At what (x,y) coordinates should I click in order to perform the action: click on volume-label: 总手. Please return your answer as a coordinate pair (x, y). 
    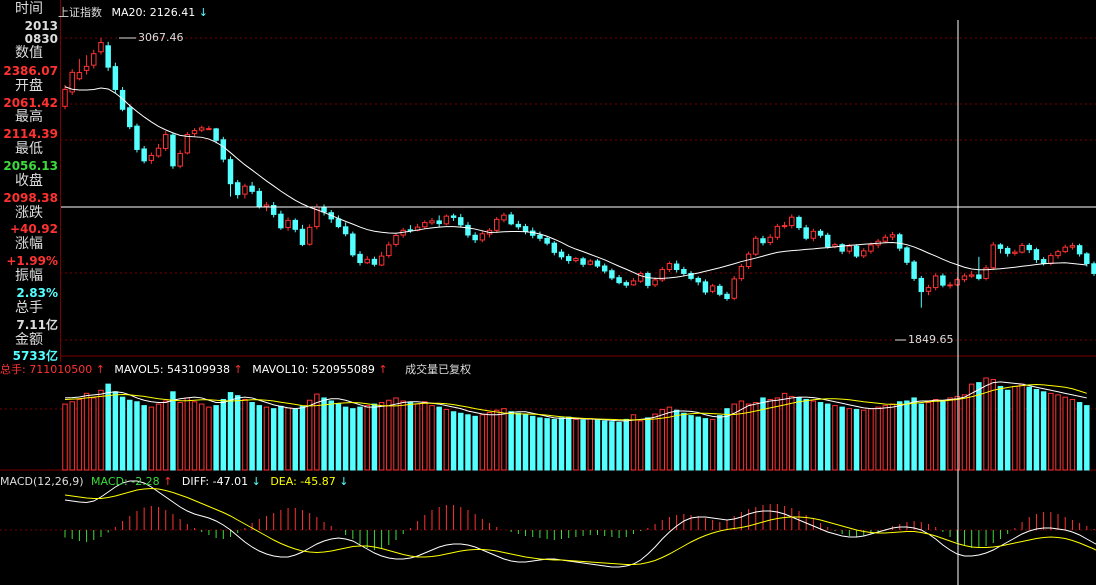
    Looking at the image, I should click on (29, 308).